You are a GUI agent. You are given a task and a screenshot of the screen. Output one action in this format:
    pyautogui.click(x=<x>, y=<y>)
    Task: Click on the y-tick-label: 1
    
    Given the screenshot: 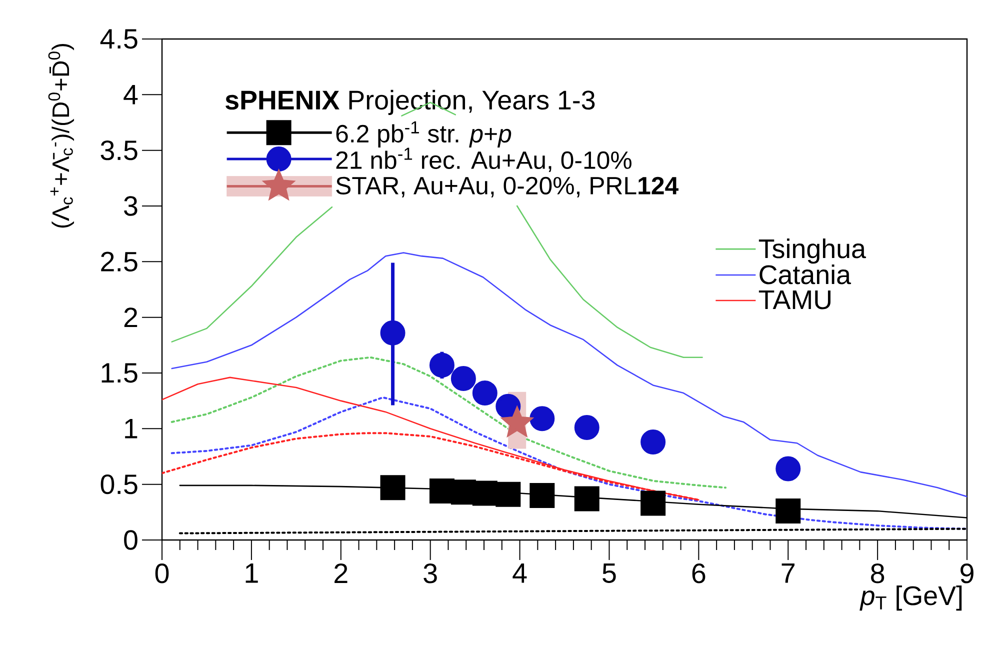 What is the action you would take?
    pyautogui.click(x=131, y=428)
    